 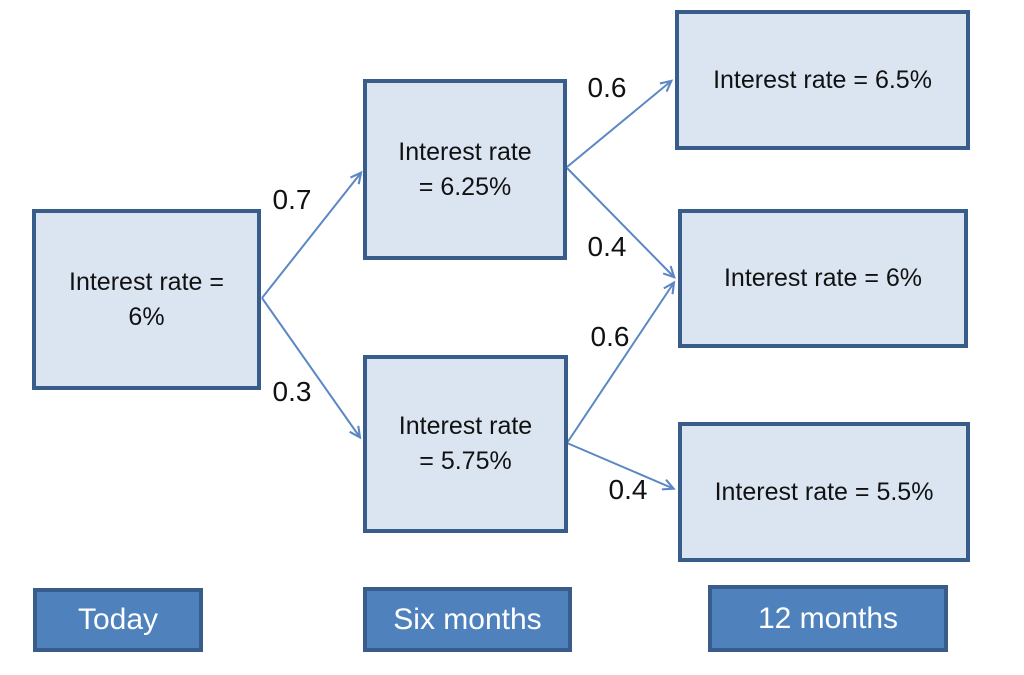 What do you see at coordinates (607, 246) in the screenshot?
I see `probability-label-six-up-down: 0.4` at bounding box center [607, 246].